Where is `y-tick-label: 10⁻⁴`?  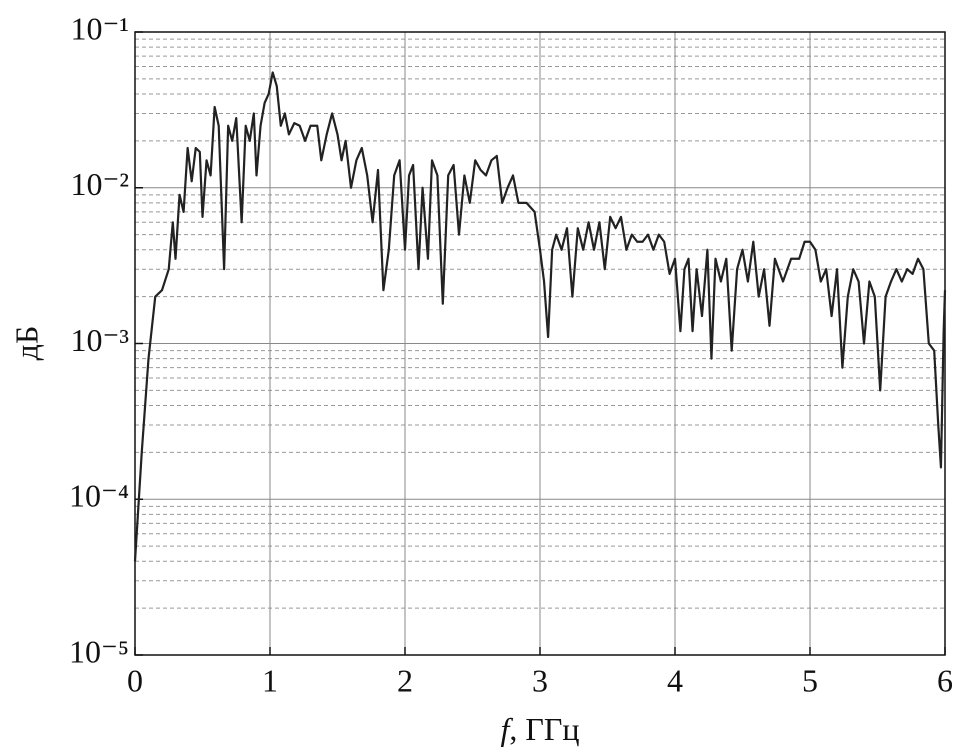 y-tick-label: 10⁻⁴ is located at coordinates (99, 496).